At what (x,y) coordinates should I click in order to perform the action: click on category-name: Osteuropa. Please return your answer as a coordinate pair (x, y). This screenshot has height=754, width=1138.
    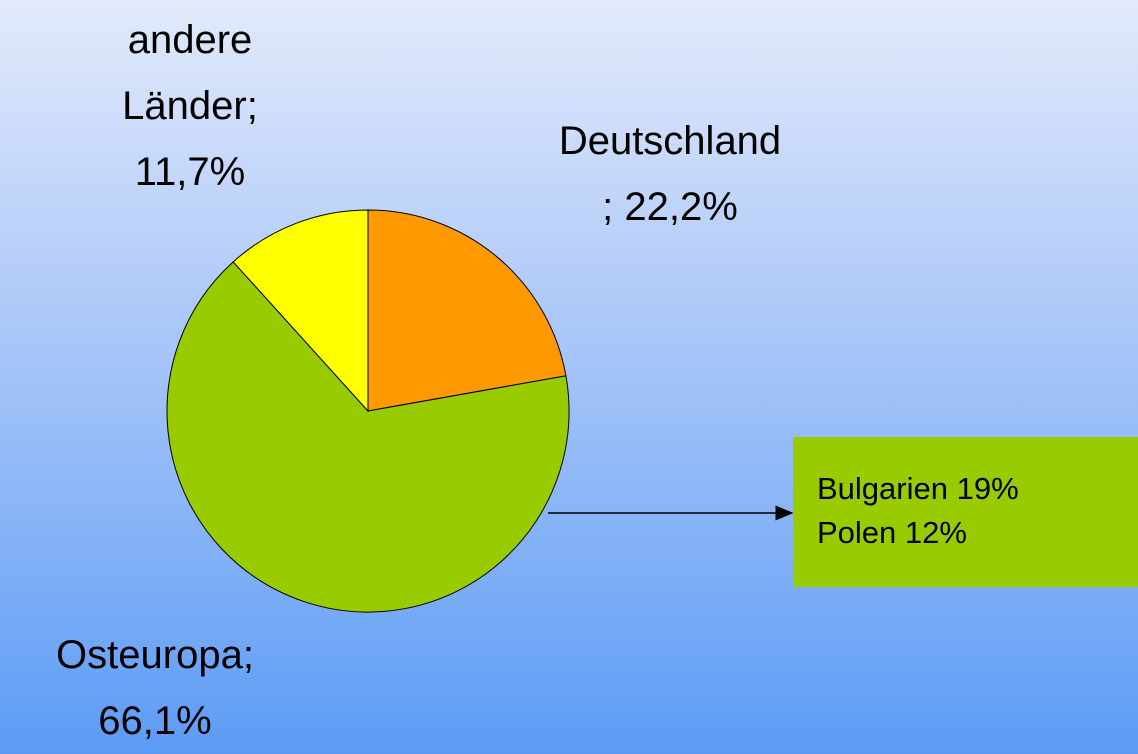
    Looking at the image, I should click on (149, 655).